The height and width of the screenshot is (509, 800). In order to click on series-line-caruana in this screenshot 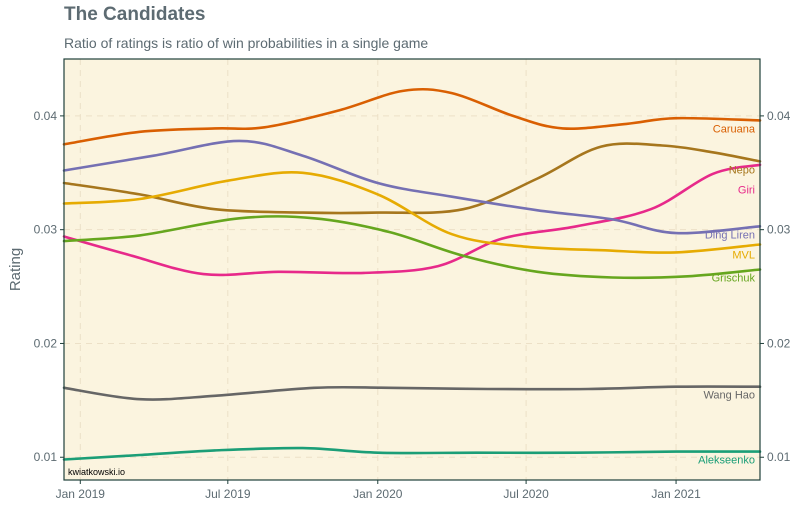, I will do `click(412, 116)`.